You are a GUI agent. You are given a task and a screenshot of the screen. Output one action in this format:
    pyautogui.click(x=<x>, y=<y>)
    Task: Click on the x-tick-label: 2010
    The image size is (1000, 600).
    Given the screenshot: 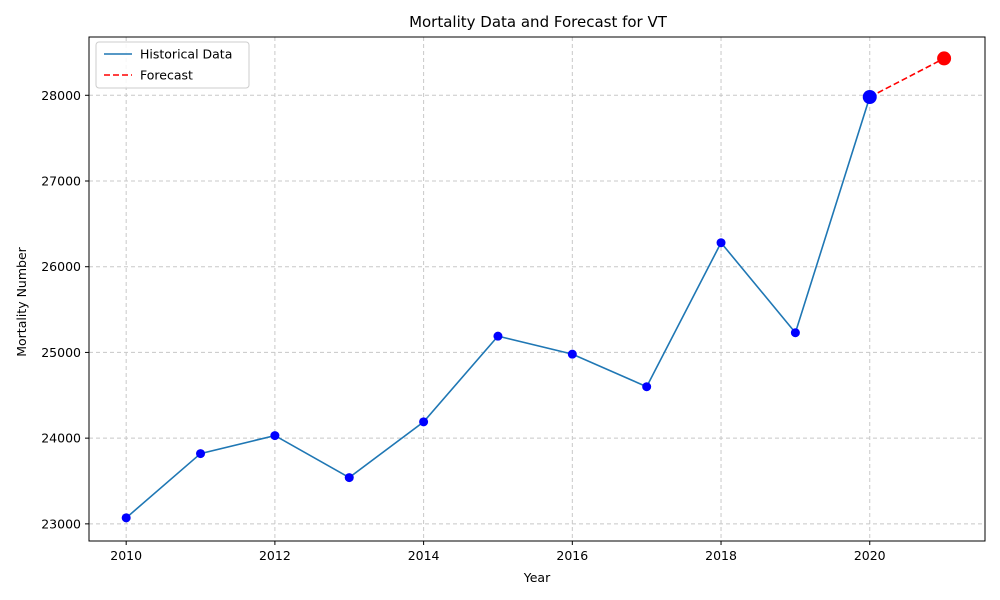 What is the action you would take?
    pyautogui.click(x=126, y=555)
    